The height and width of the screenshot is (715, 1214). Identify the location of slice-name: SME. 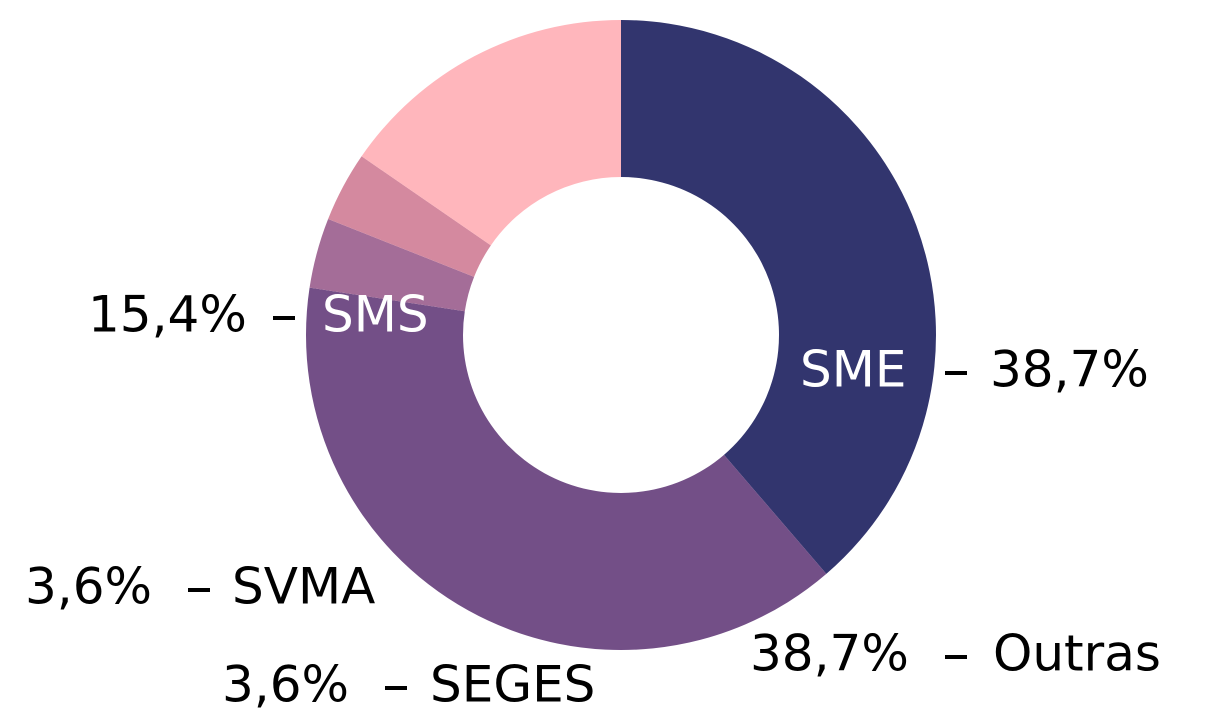
(853, 370).